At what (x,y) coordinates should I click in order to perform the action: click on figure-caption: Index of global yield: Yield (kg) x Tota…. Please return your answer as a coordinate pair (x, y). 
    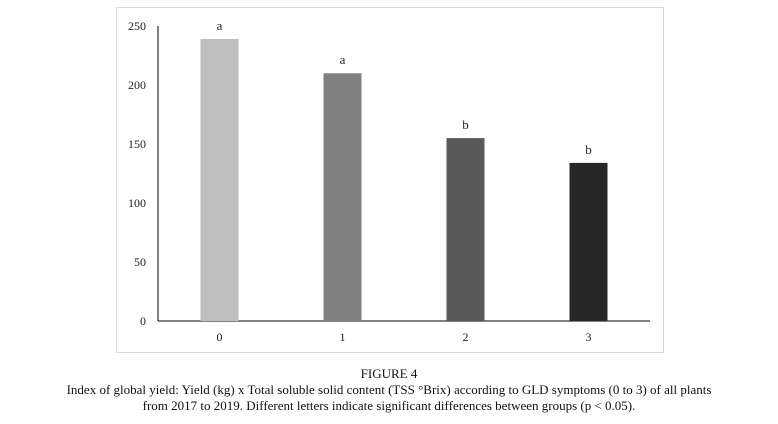
    Looking at the image, I should click on (389, 398).